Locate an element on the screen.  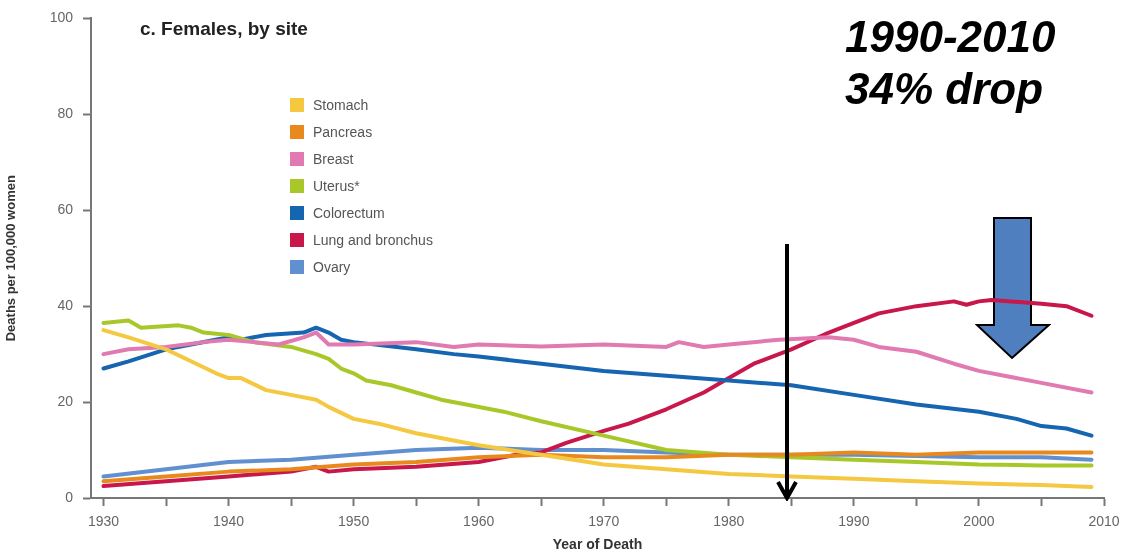
y-tick-label: 80 is located at coordinates (65, 113).